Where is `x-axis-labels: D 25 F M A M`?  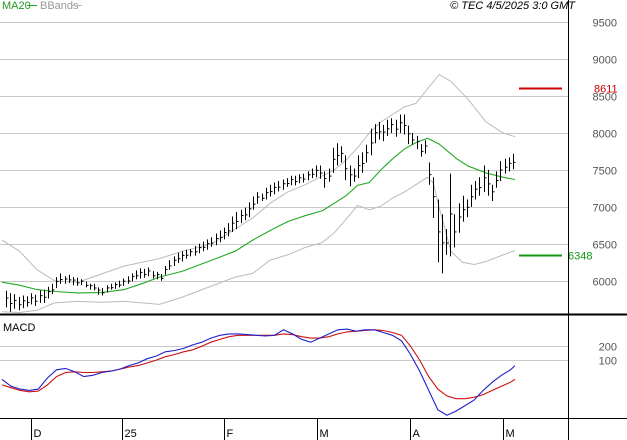 x-axis-labels: D 25 F M A M is located at coordinates (273, 429).